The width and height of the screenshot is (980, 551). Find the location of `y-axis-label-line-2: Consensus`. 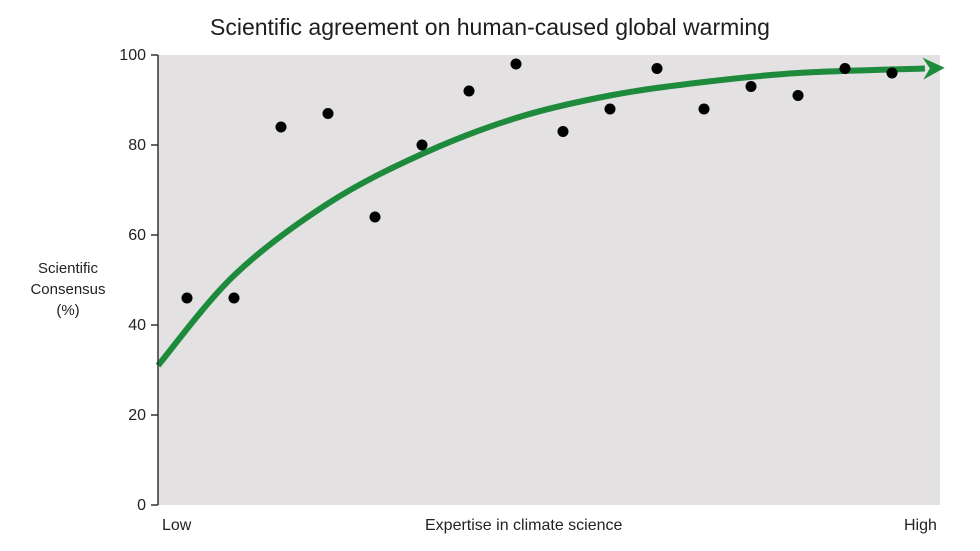

y-axis-label-line-2: Consensus is located at coordinates (68, 289).